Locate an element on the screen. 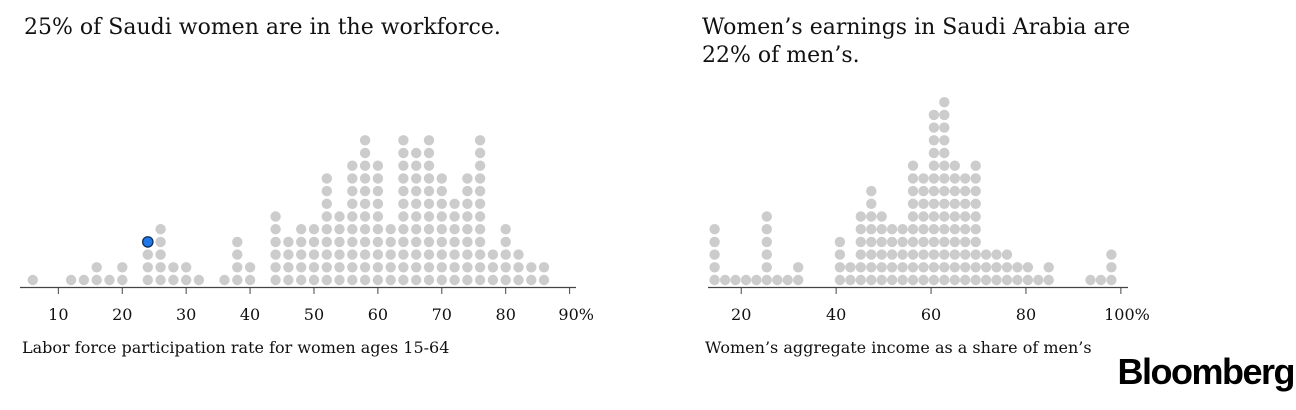  highlight-dot-saudi-arabia is located at coordinates (148, 242).